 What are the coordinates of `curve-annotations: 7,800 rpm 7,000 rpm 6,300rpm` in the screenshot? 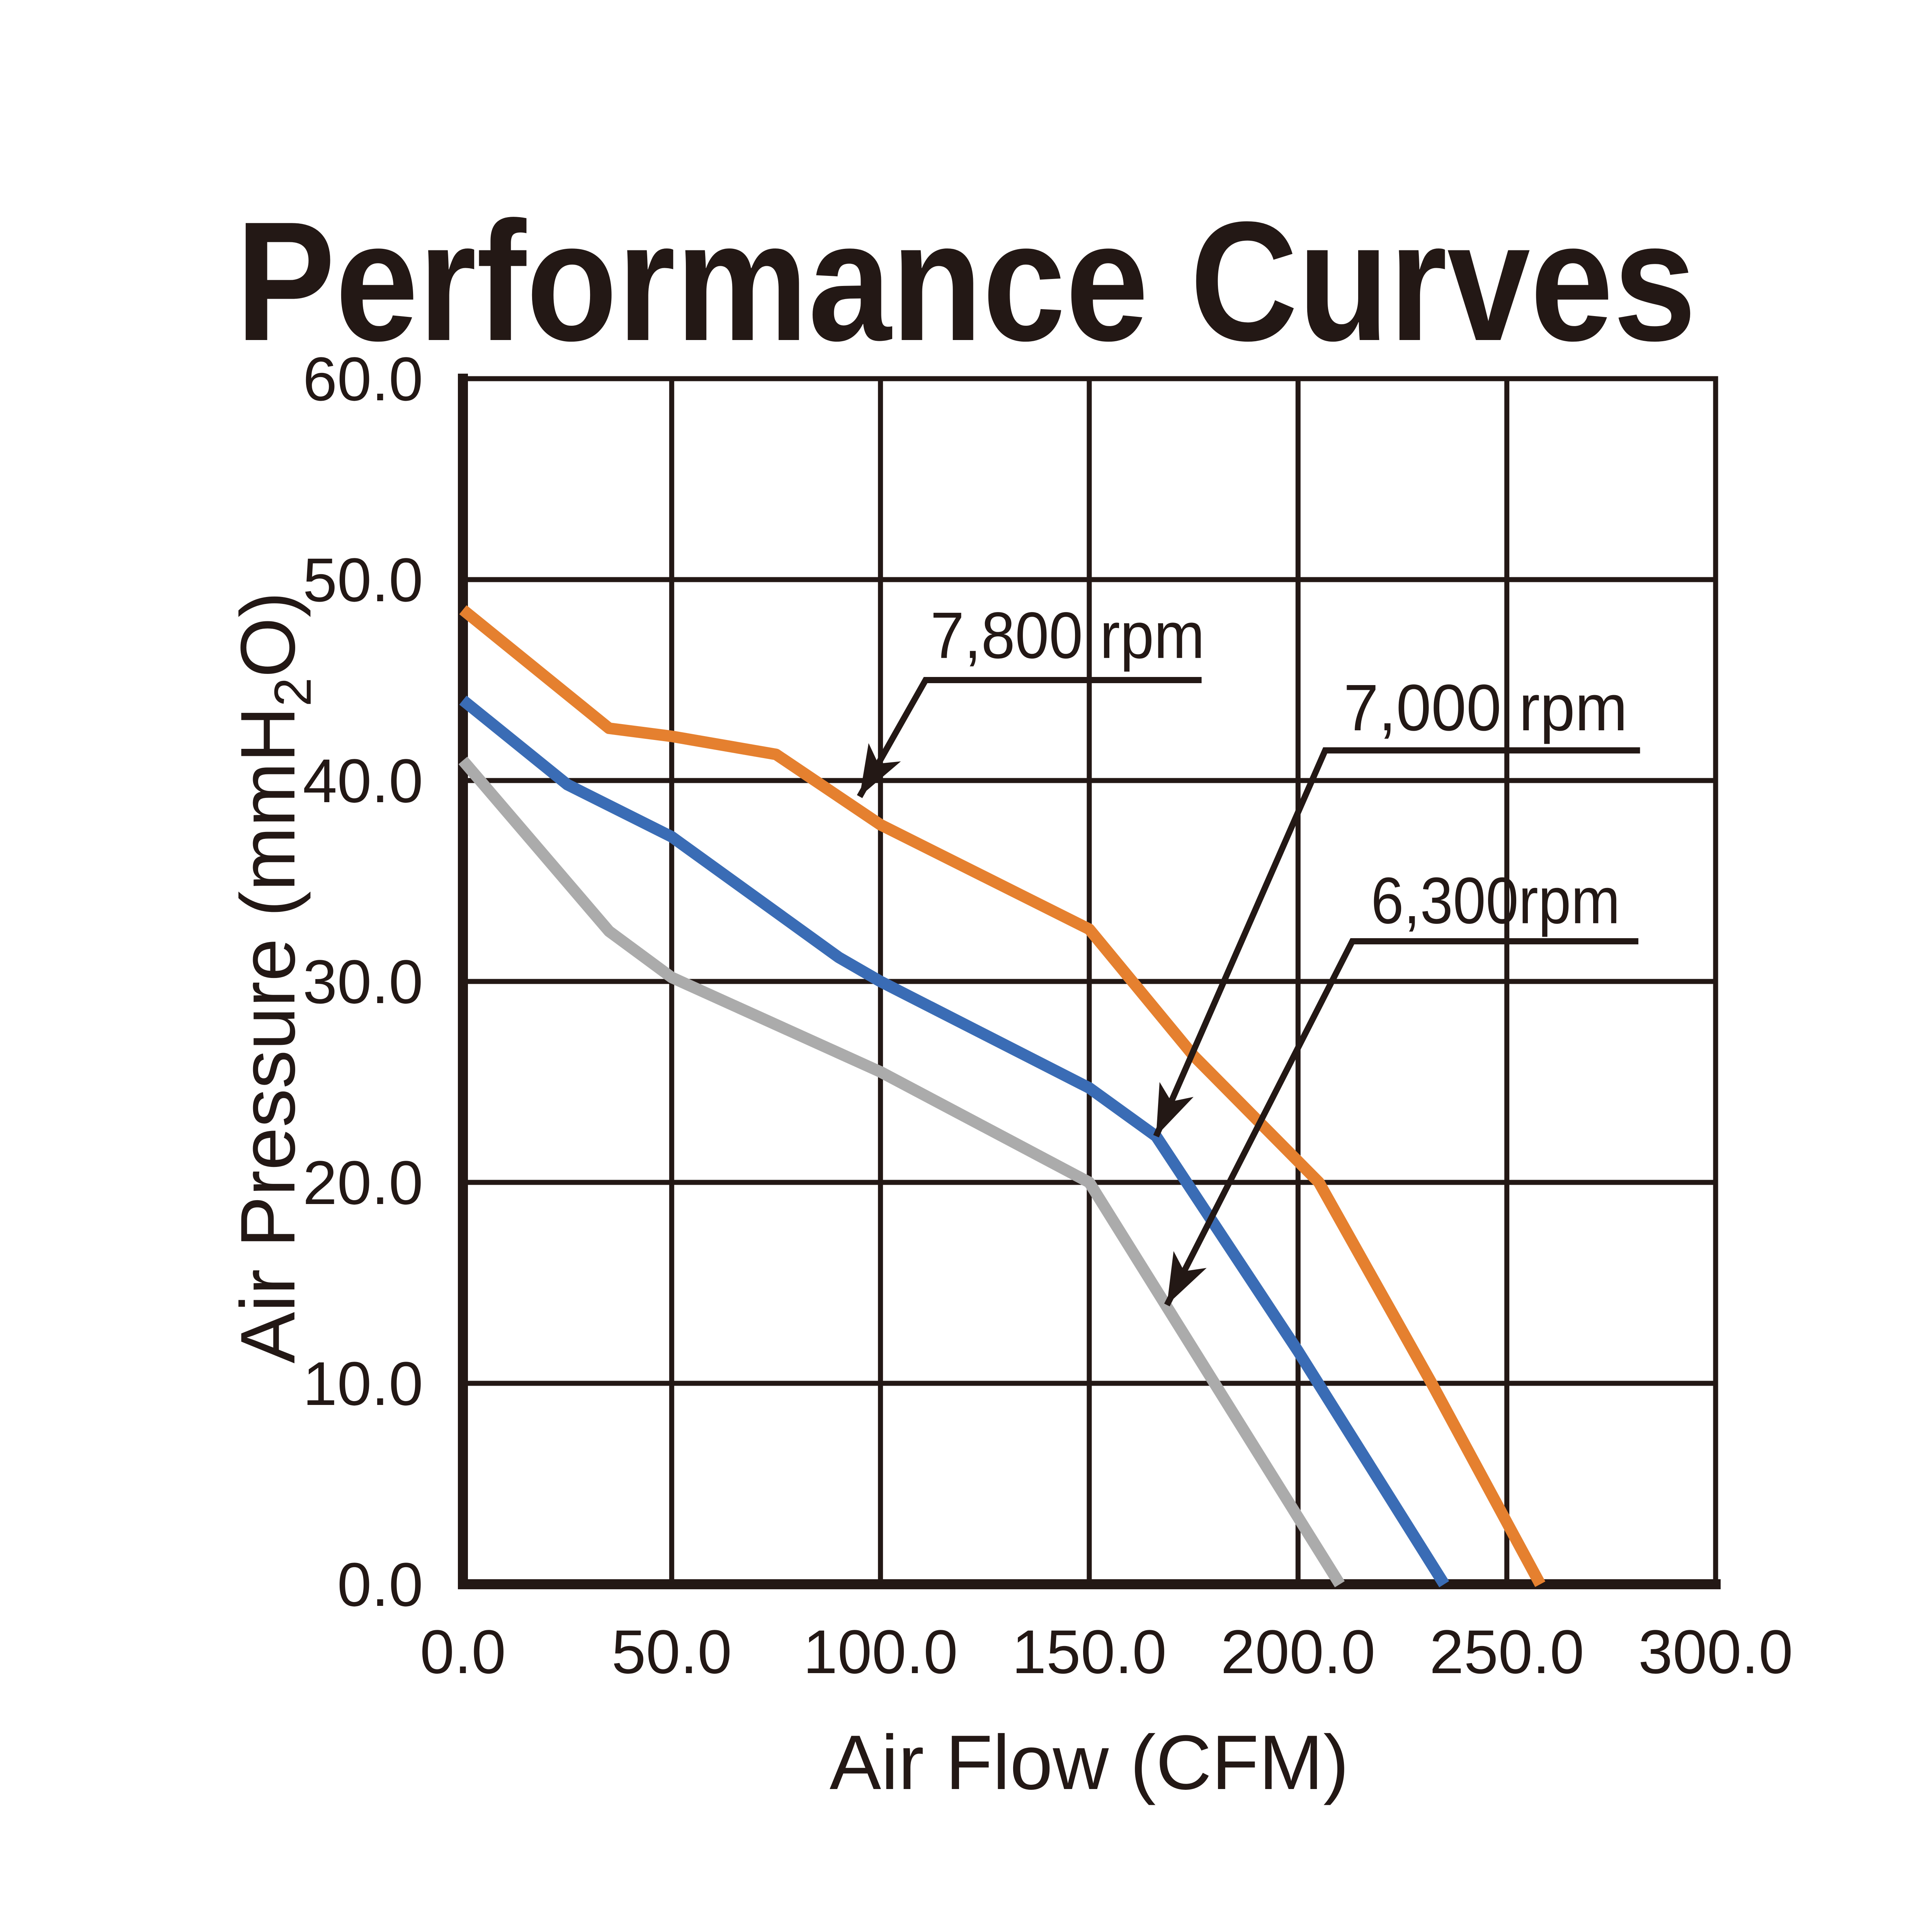 It's located at (1248, 953).